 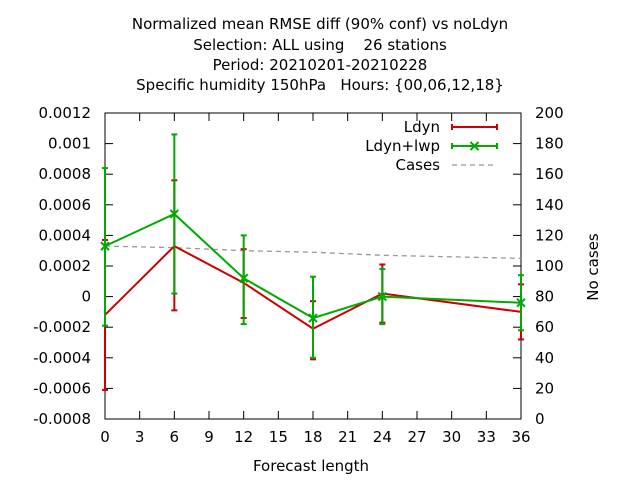 I want to click on y2-tick-label: 180, so click(x=549, y=144).